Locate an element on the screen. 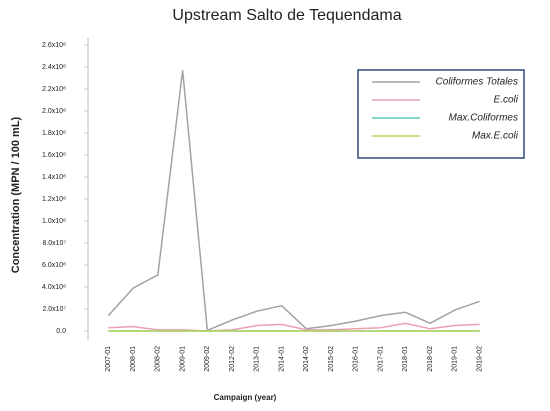 Image resolution: width=550 pixels, height=411 pixels. x-tick-label: 2016-01 is located at coordinates (356, 359).